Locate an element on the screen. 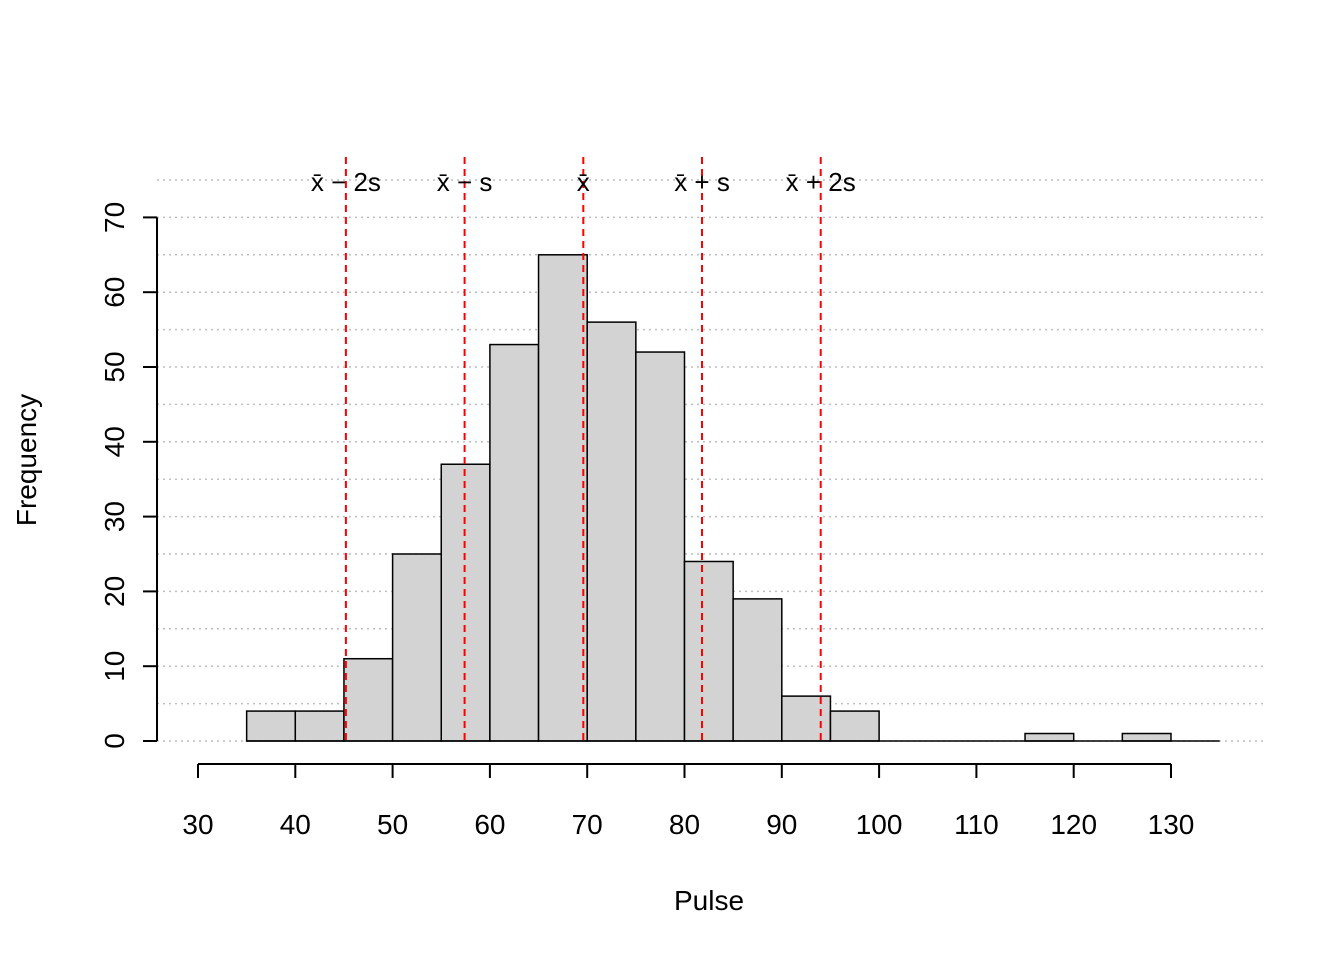 The height and width of the screenshot is (960, 1344). x-tick-label: 90 is located at coordinates (781, 824).